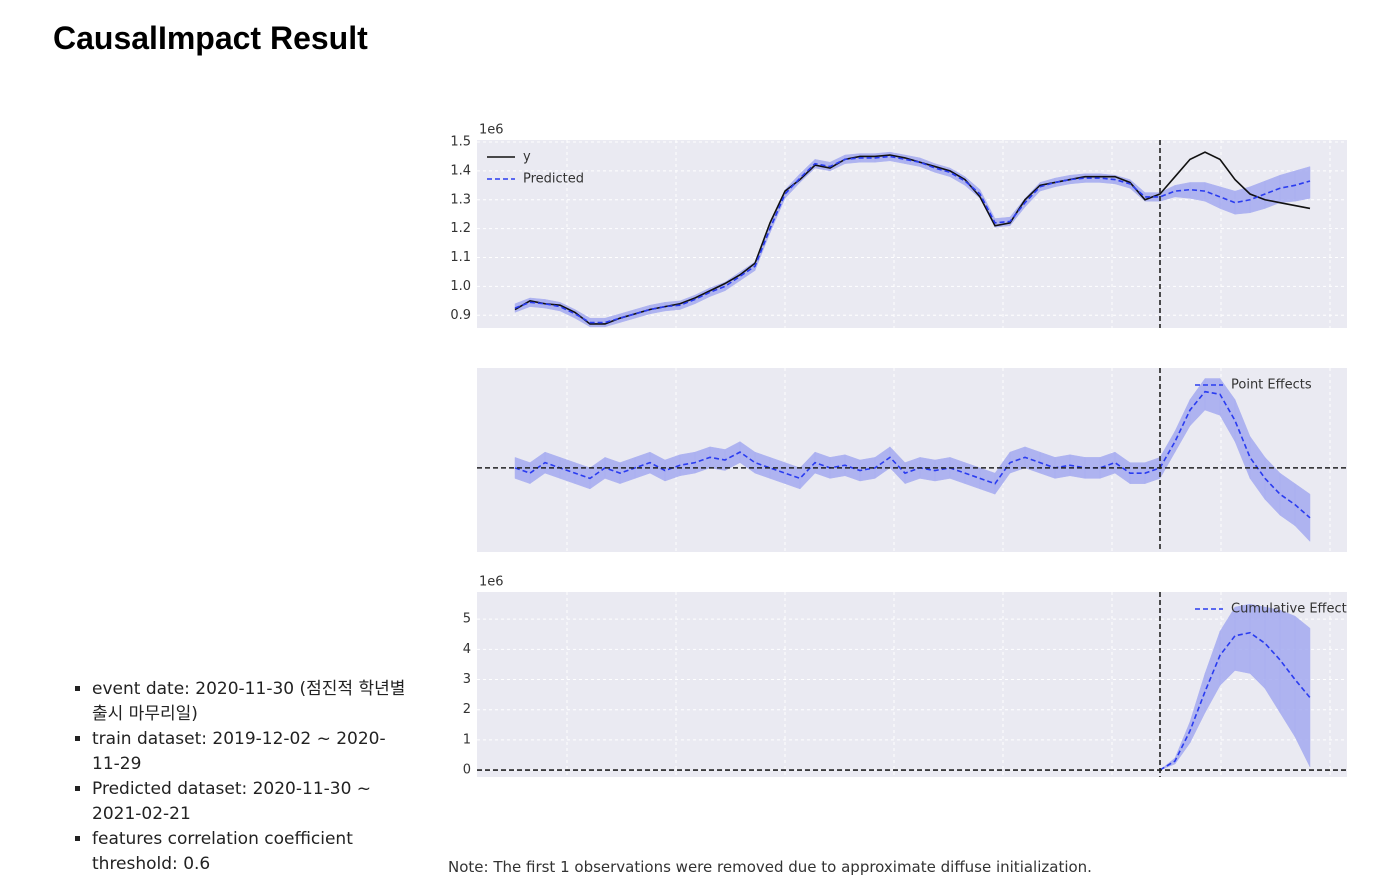 The image size is (1400, 889). I want to click on bullet: train dataset: 2019-12-02 ~ 2020-11-29, so click(252, 752).